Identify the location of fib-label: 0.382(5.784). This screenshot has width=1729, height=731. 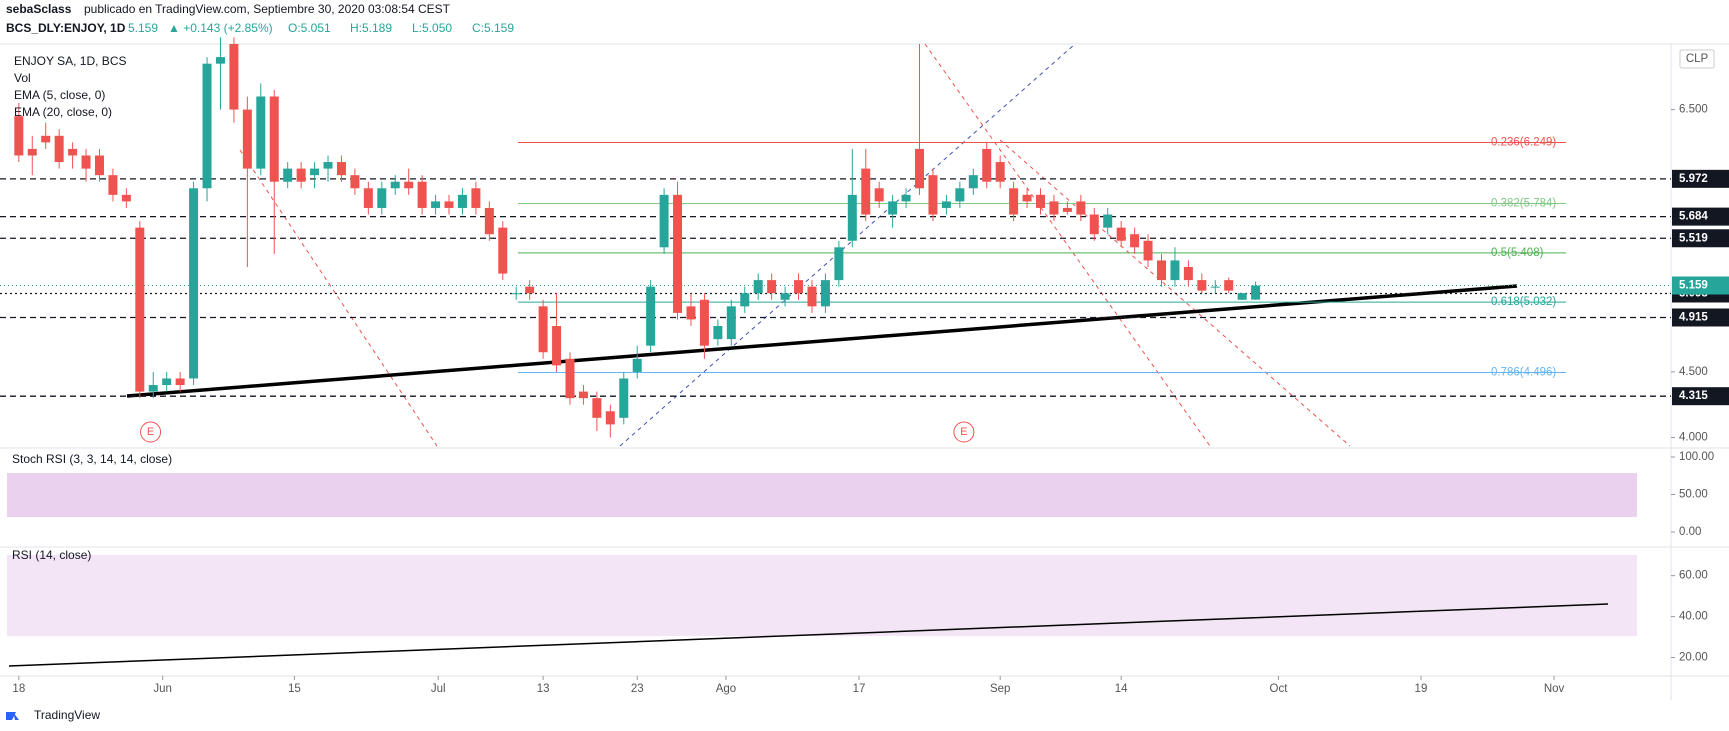
(1523, 204).